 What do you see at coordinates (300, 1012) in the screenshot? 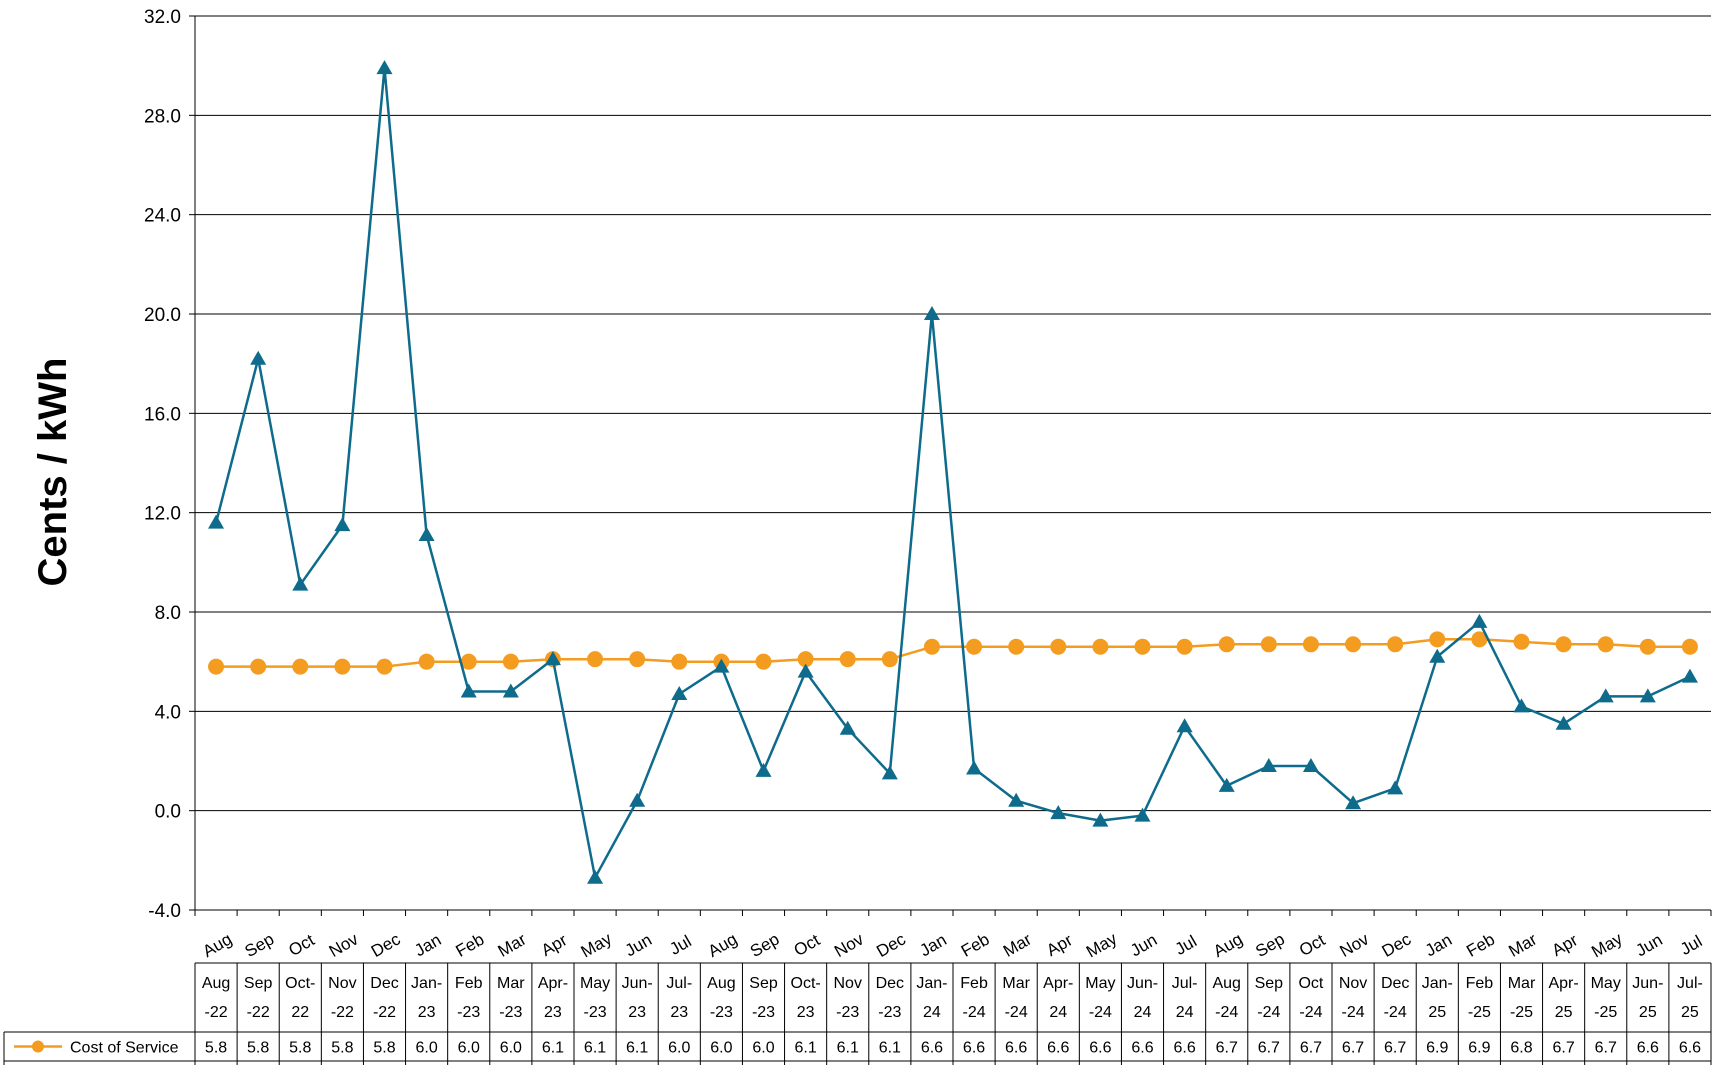
I see `table-header-label: 22` at bounding box center [300, 1012].